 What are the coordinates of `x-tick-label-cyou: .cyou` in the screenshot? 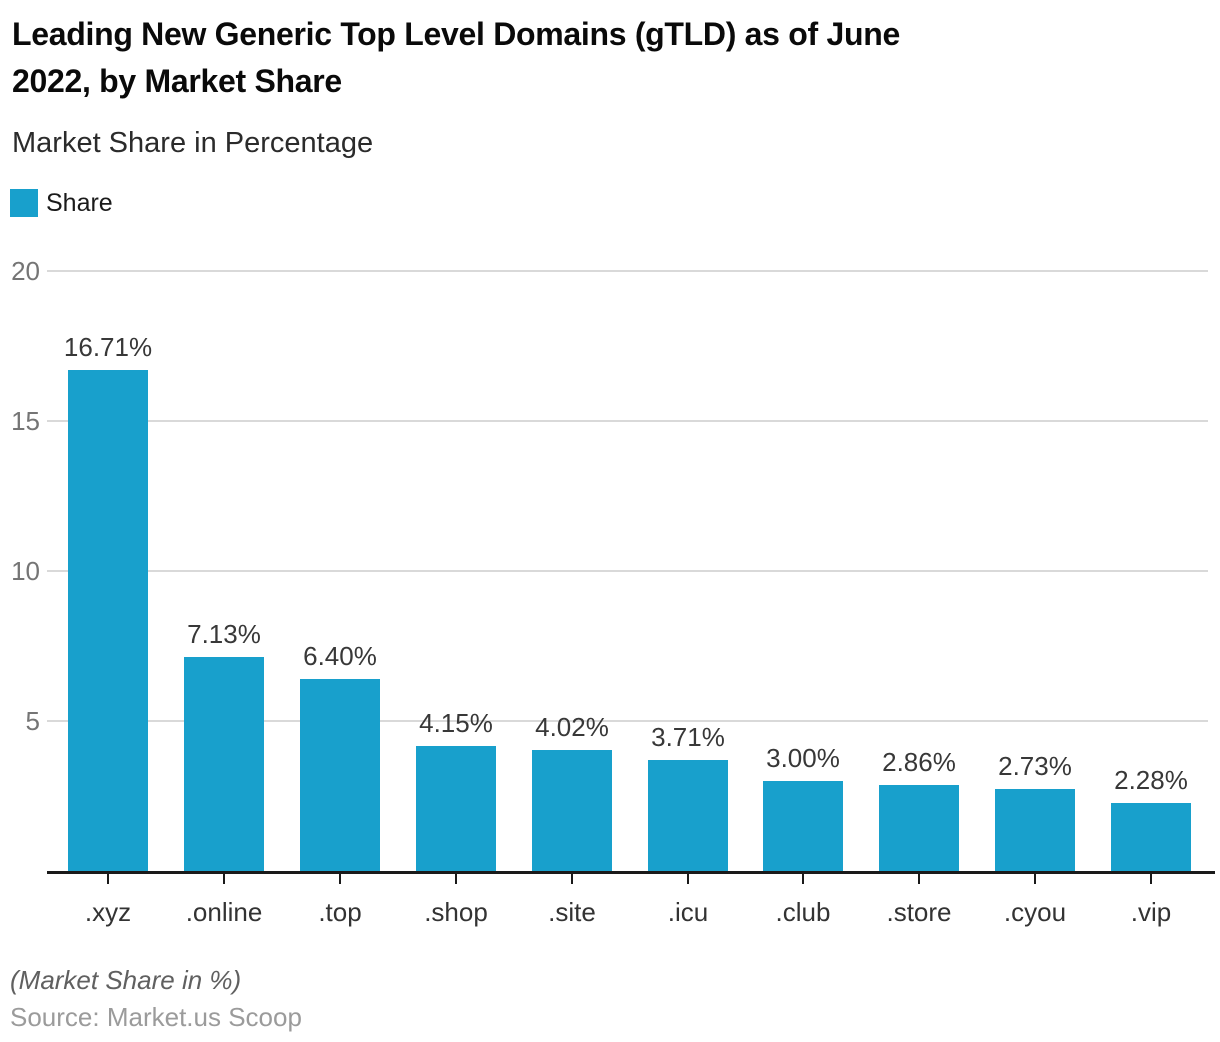 It's located at (1035, 912).